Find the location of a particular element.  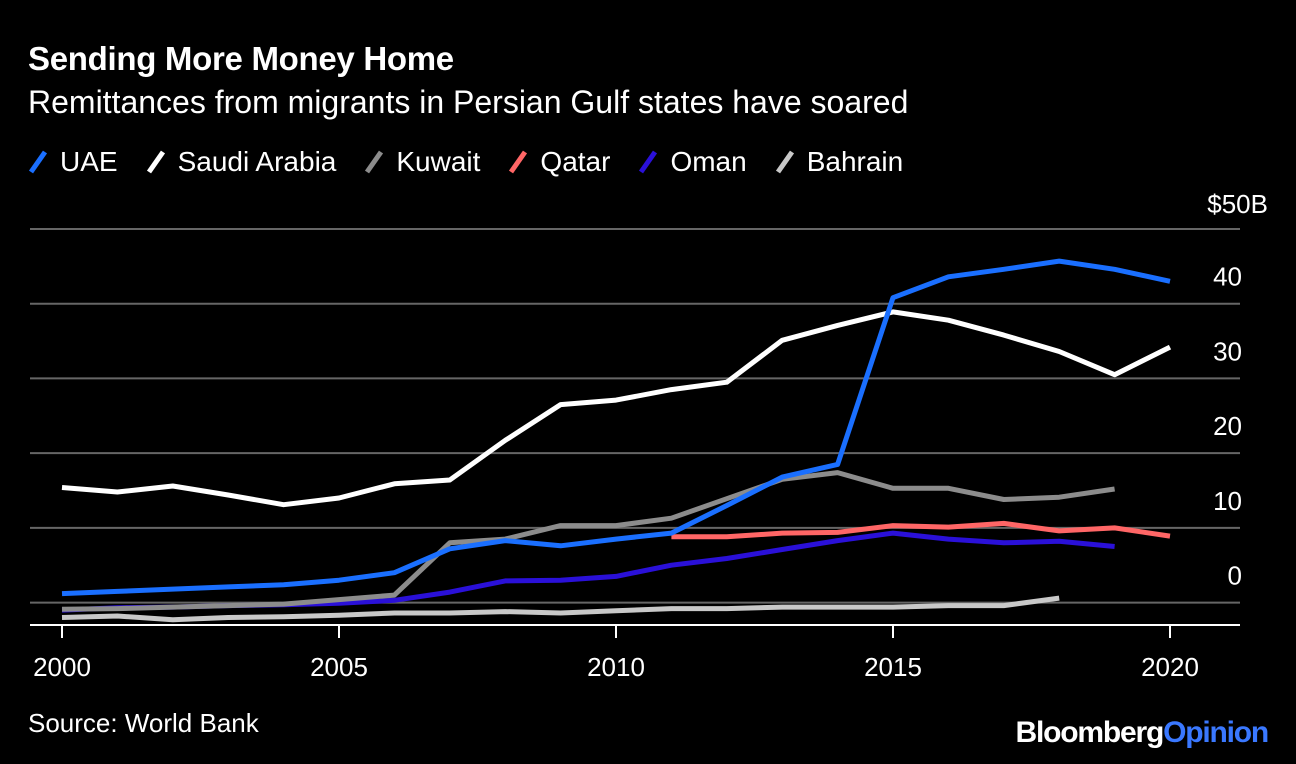

y-tick-label: 0 is located at coordinates (1235, 576).